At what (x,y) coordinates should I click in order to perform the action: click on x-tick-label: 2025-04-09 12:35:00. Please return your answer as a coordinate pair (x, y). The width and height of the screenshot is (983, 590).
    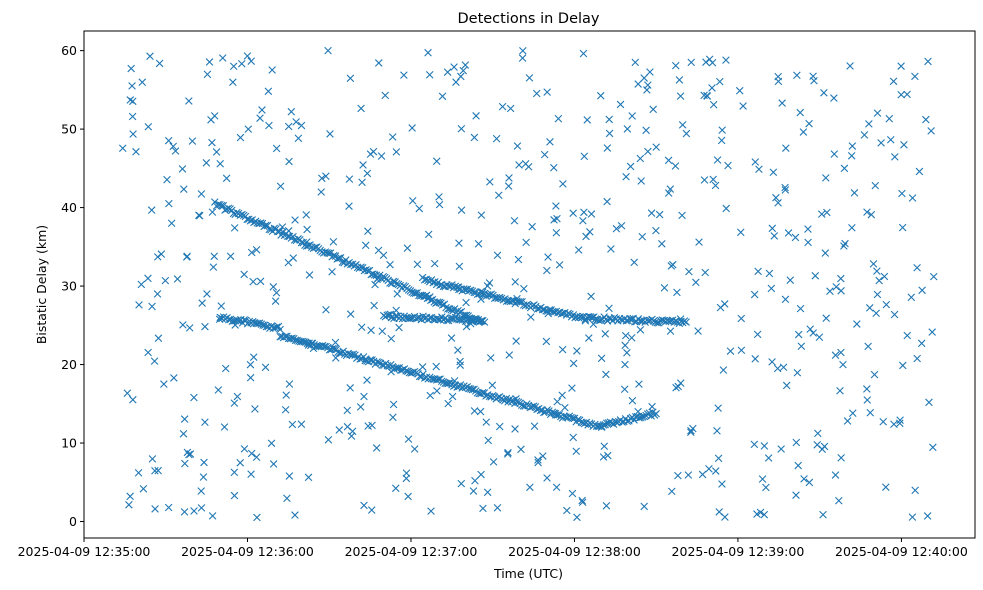
    Looking at the image, I should click on (84, 551).